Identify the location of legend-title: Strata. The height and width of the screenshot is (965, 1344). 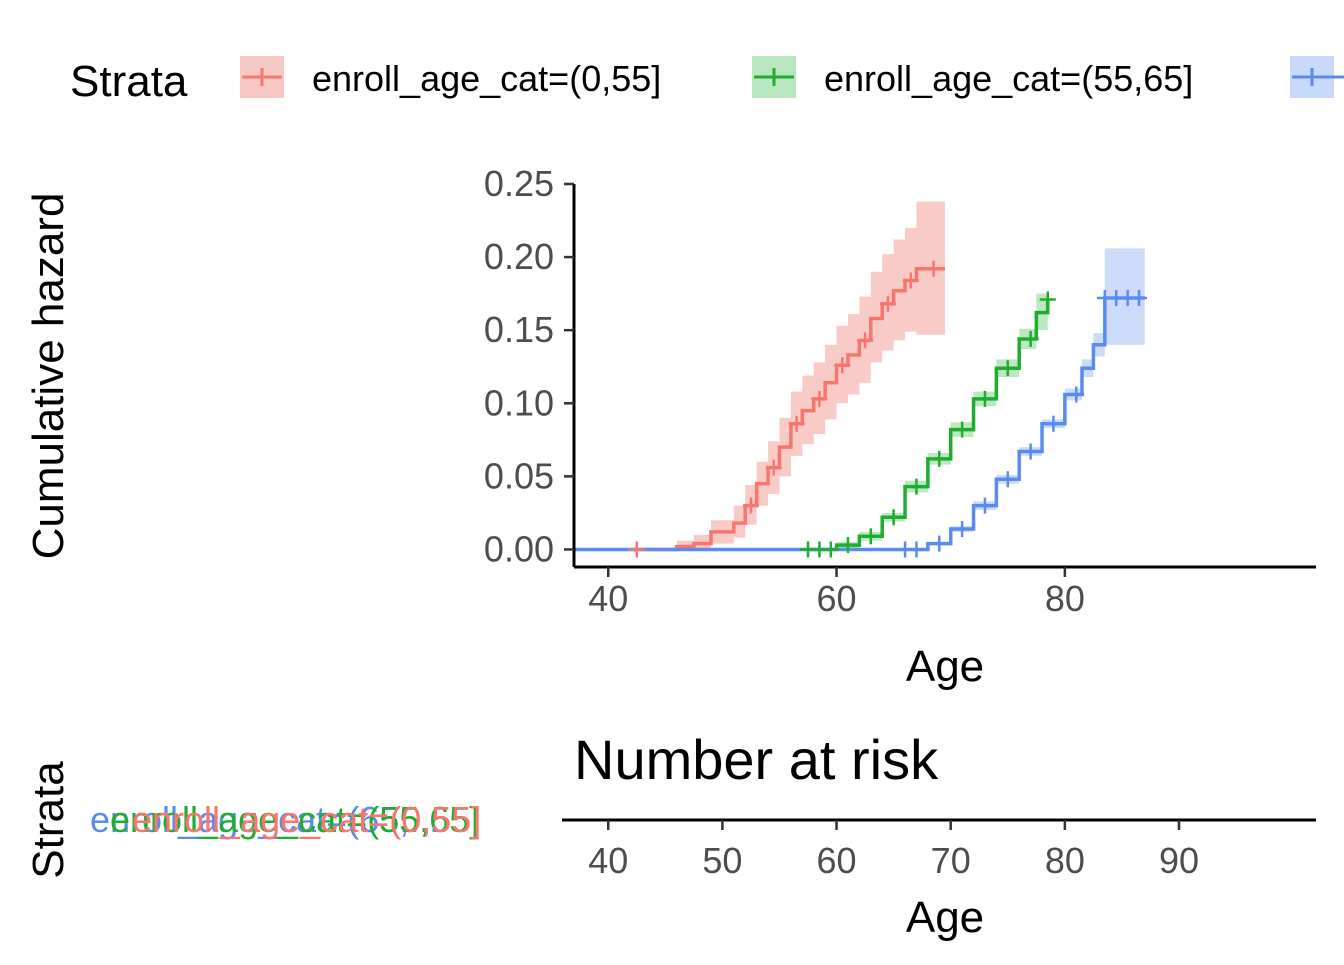
(129, 81).